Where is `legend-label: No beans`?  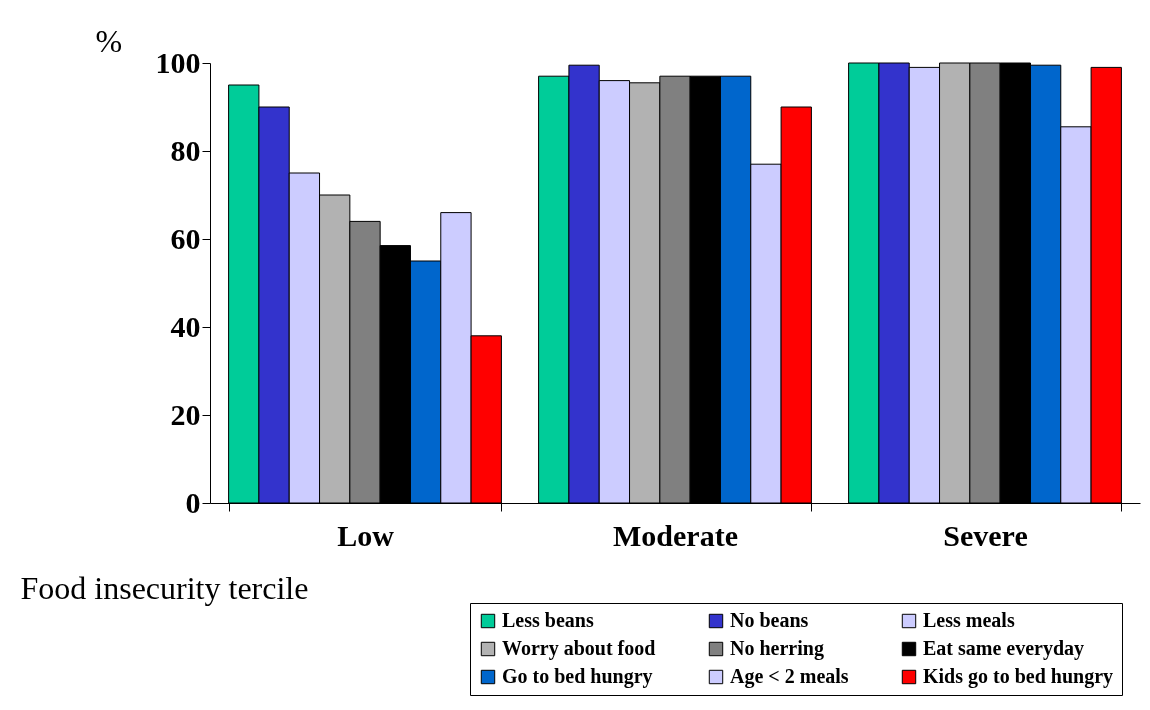
legend-label: No beans is located at coordinates (769, 620).